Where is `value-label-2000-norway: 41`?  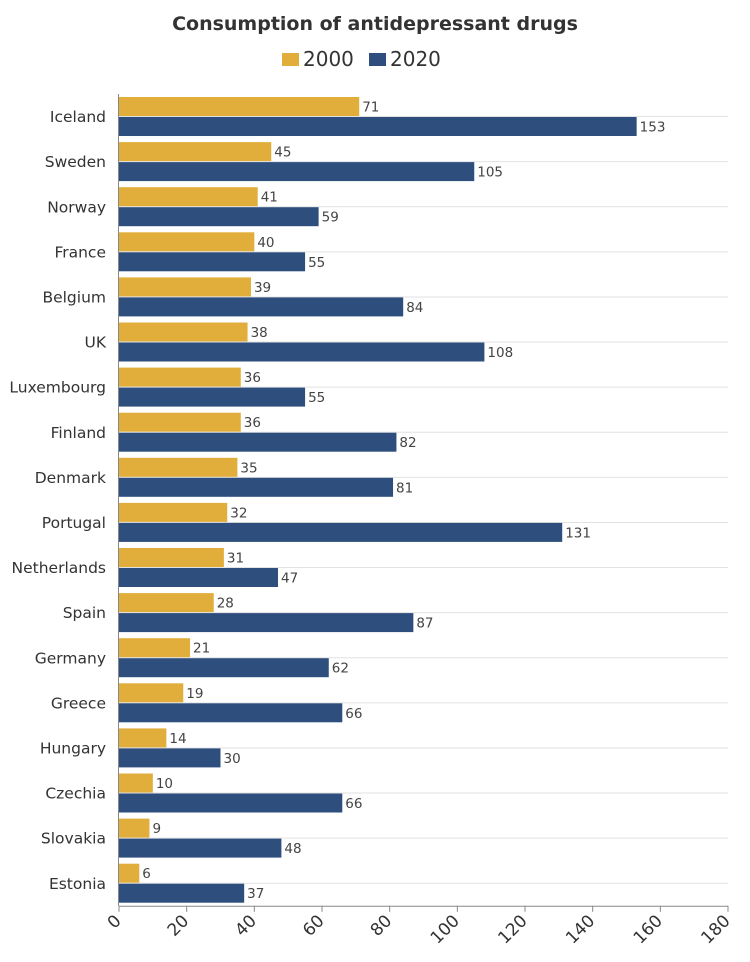
value-label-2000-norway: 41 is located at coordinates (269, 198).